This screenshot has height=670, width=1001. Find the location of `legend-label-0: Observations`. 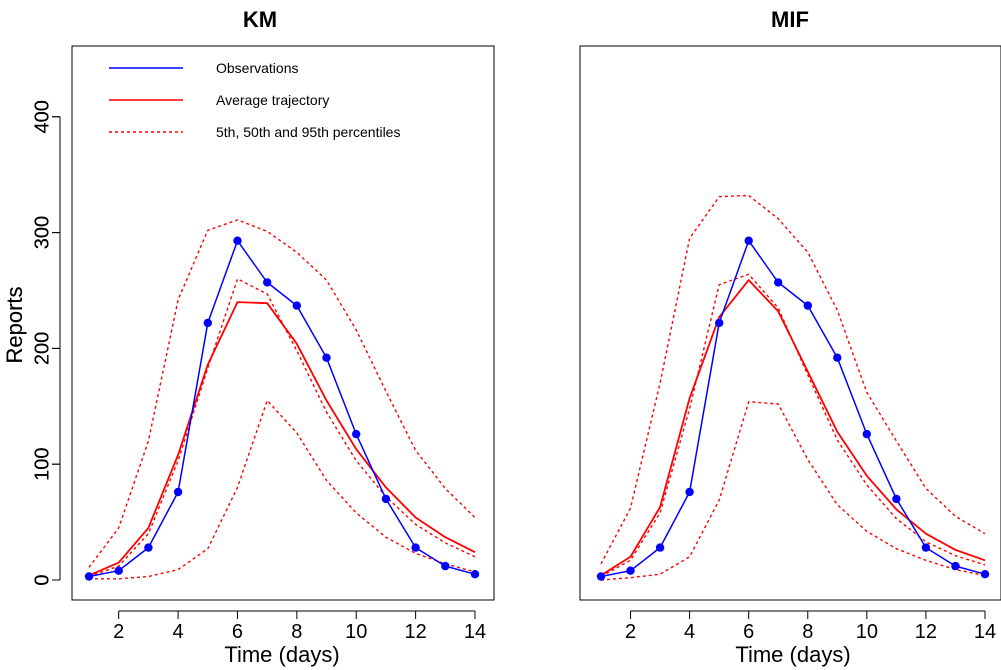

legend-label-0: Observations is located at coordinates (257, 68).